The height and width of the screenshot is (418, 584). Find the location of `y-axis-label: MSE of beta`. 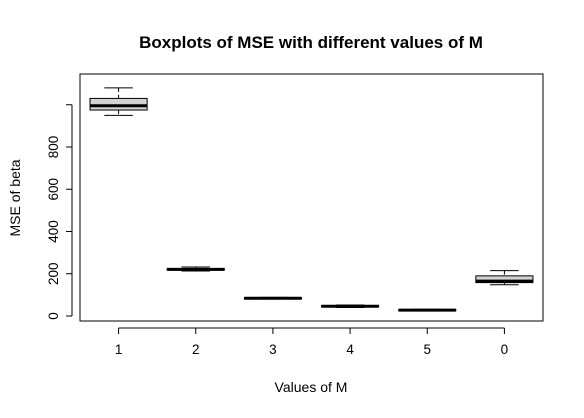

y-axis-label: MSE of beta is located at coordinates (15, 197).